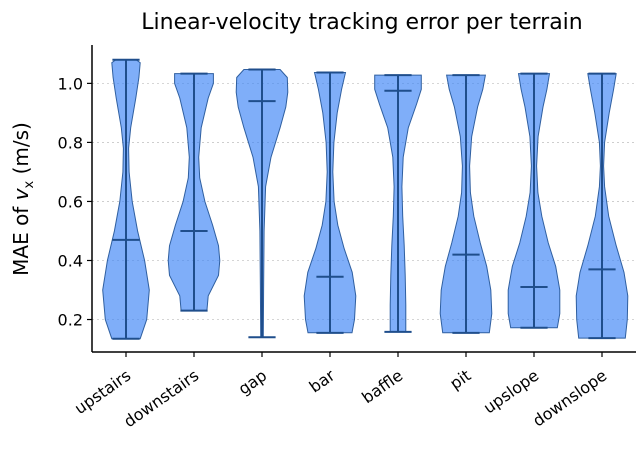  What do you see at coordinates (23, 199) in the screenshot?
I see `y-axis-label: MAE of vx (m/s)` at bounding box center [23, 199].